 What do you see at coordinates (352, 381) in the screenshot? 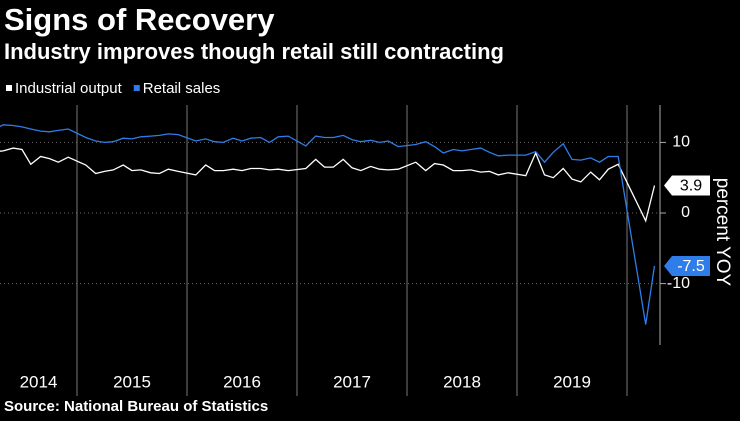
I see `x-tick-label: 2017` at bounding box center [352, 381].